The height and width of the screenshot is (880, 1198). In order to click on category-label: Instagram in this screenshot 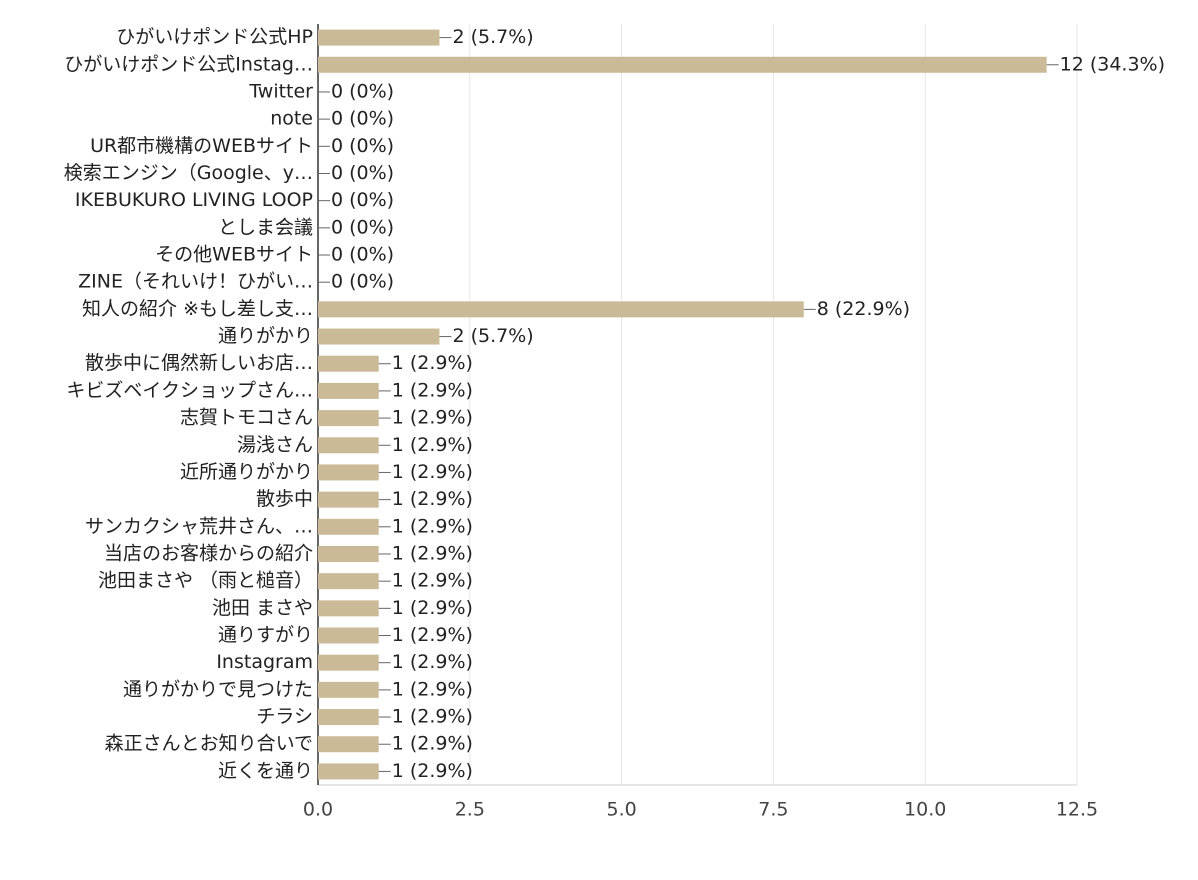, I will do `click(264, 662)`.